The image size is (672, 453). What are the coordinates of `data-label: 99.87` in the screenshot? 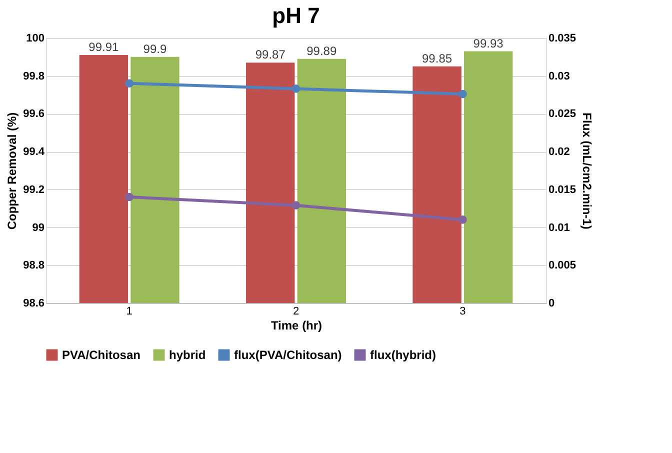 It's located at (270, 55).